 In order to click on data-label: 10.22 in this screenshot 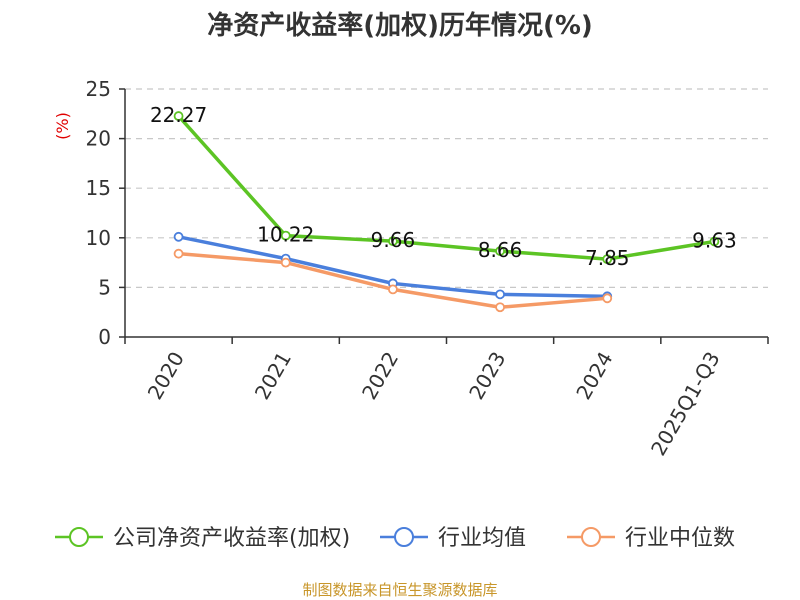, I will do `click(285, 235)`.